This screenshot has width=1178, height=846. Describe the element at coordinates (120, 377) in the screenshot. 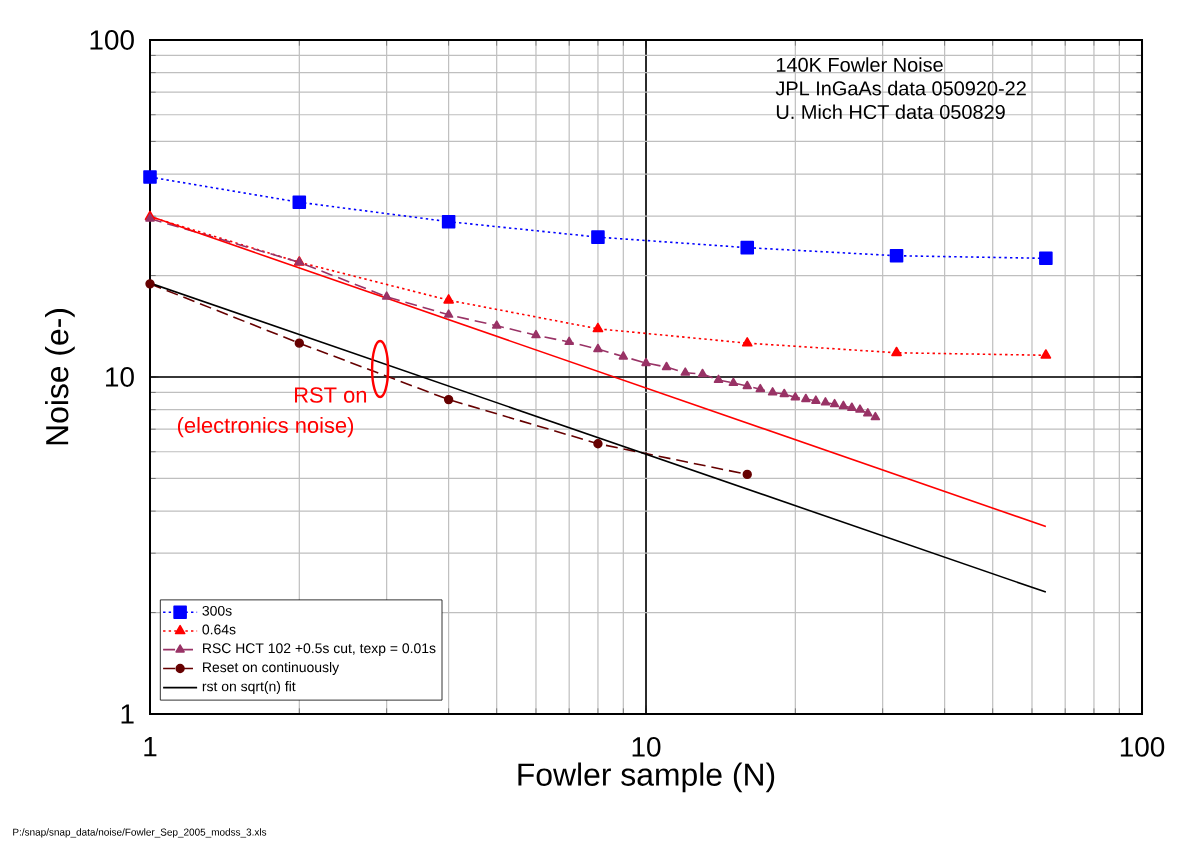

I see `y-tick-label: 10` at that location.